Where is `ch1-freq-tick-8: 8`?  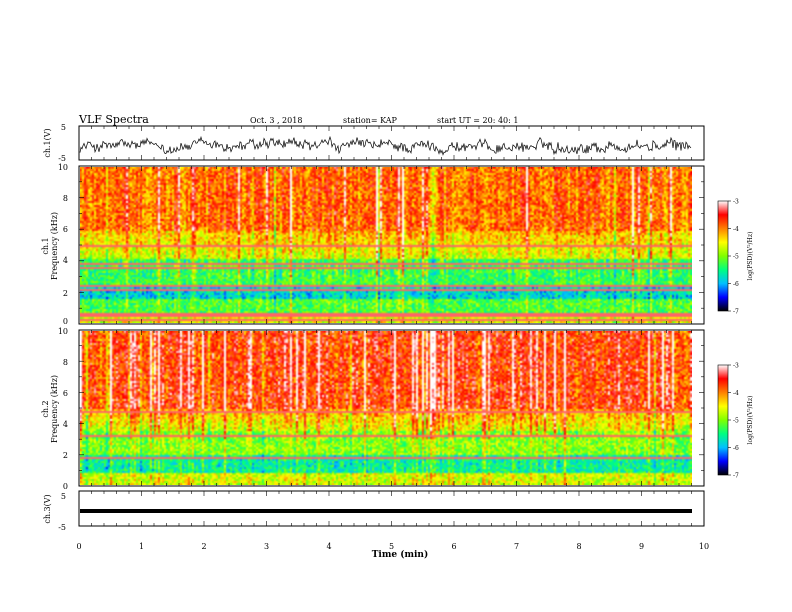 ch1-freq-tick-8: 8 is located at coordinates (65, 198).